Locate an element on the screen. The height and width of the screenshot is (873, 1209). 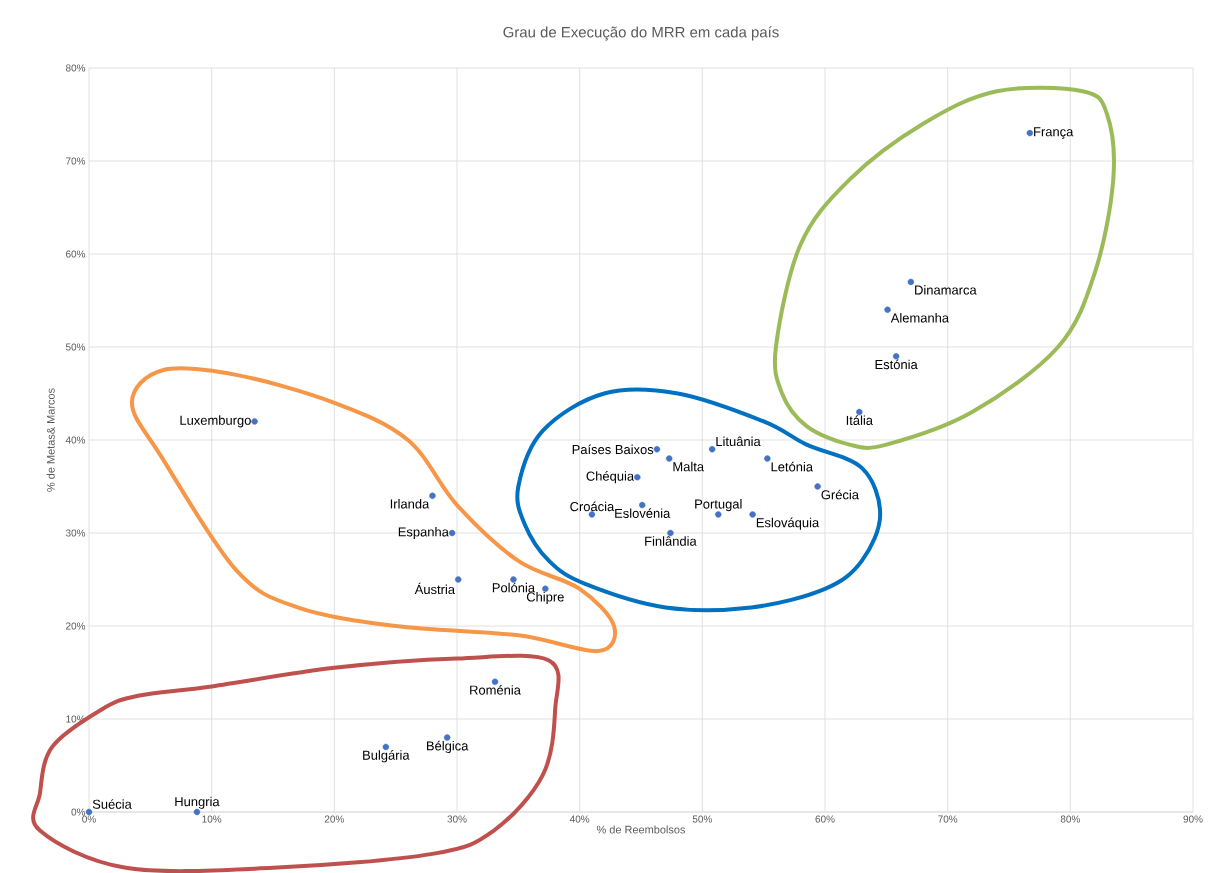
y-tick-label: 80% is located at coordinates (75, 68).